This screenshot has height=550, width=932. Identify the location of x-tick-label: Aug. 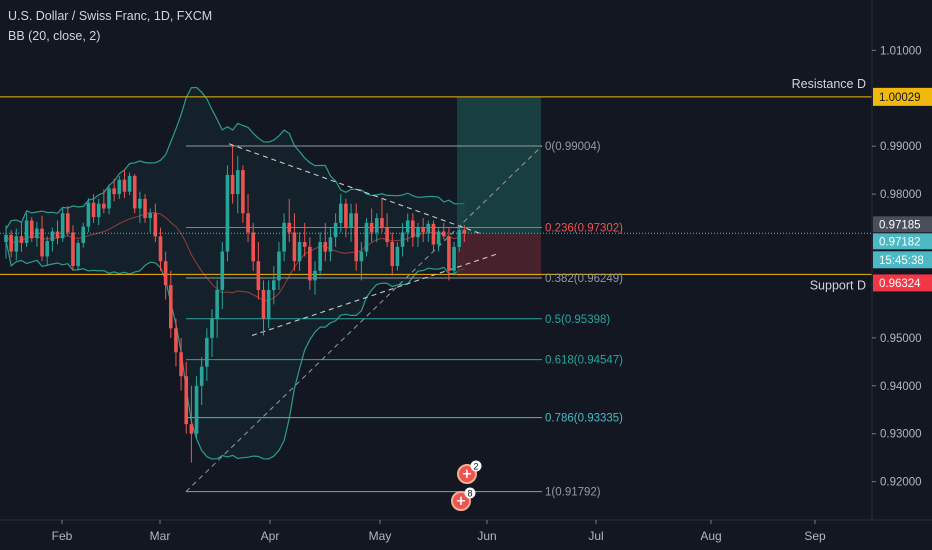
(710, 536).